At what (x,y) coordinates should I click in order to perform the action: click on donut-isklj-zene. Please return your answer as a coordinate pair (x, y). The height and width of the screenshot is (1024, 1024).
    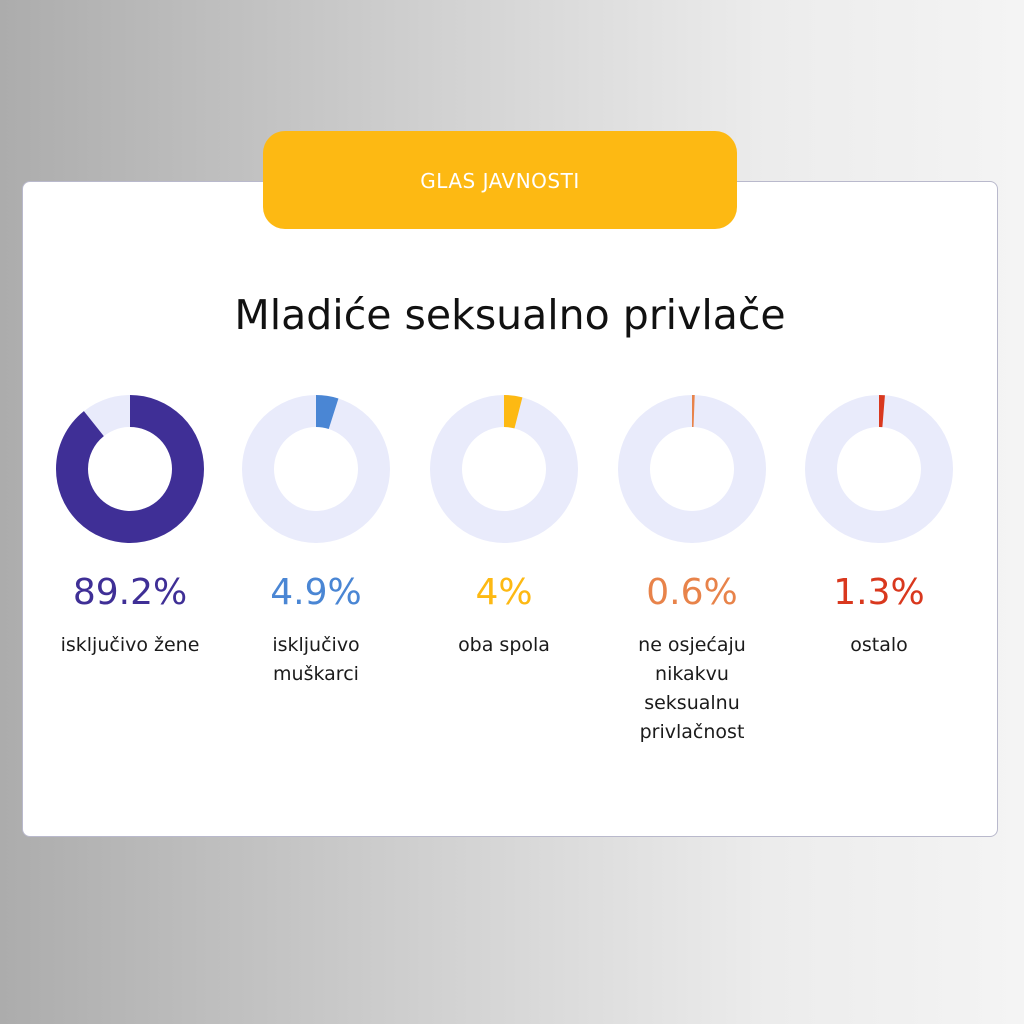
    Looking at the image, I should click on (130, 469).